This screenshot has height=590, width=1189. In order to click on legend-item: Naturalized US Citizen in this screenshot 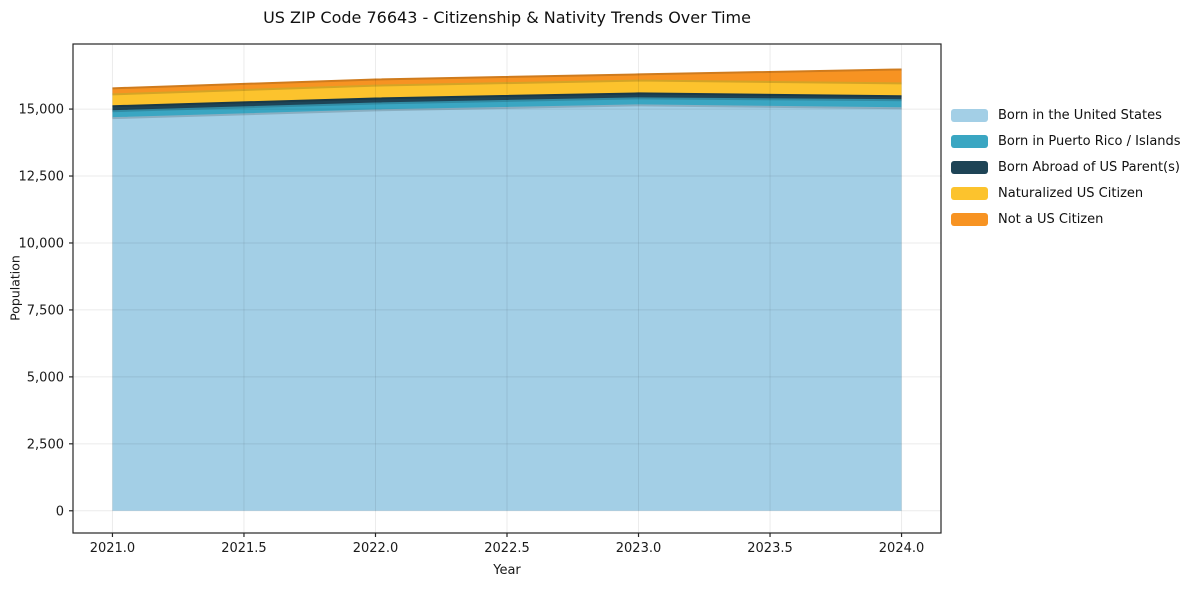, I will do `click(1066, 193)`.